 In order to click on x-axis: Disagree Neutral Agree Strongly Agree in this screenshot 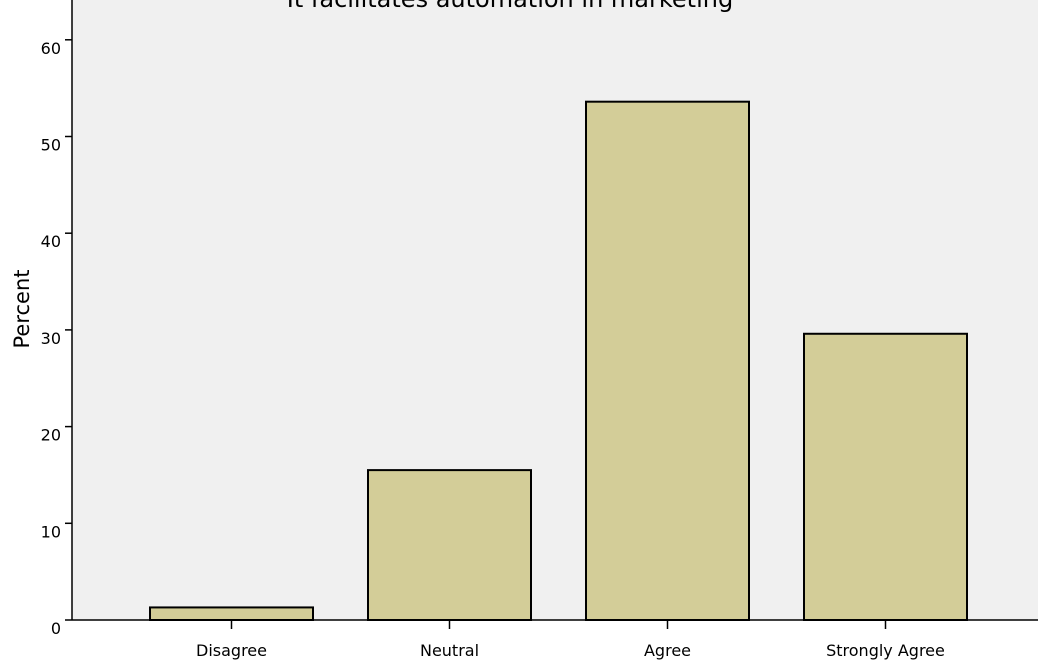, I will do `click(555, 639)`.